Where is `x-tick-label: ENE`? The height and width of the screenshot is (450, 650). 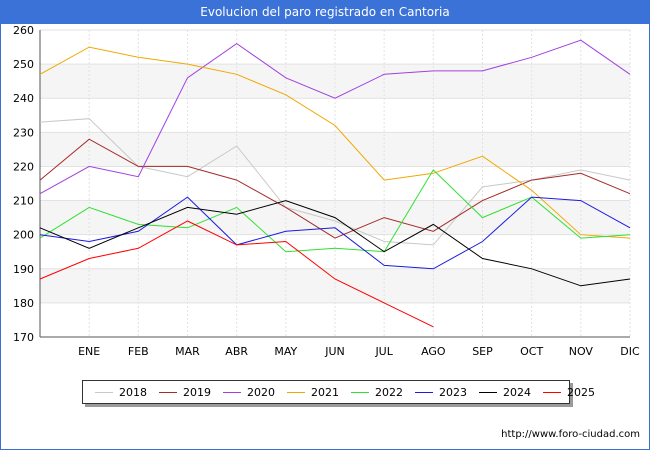
x-tick-label: ENE is located at coordinates (89, 351).